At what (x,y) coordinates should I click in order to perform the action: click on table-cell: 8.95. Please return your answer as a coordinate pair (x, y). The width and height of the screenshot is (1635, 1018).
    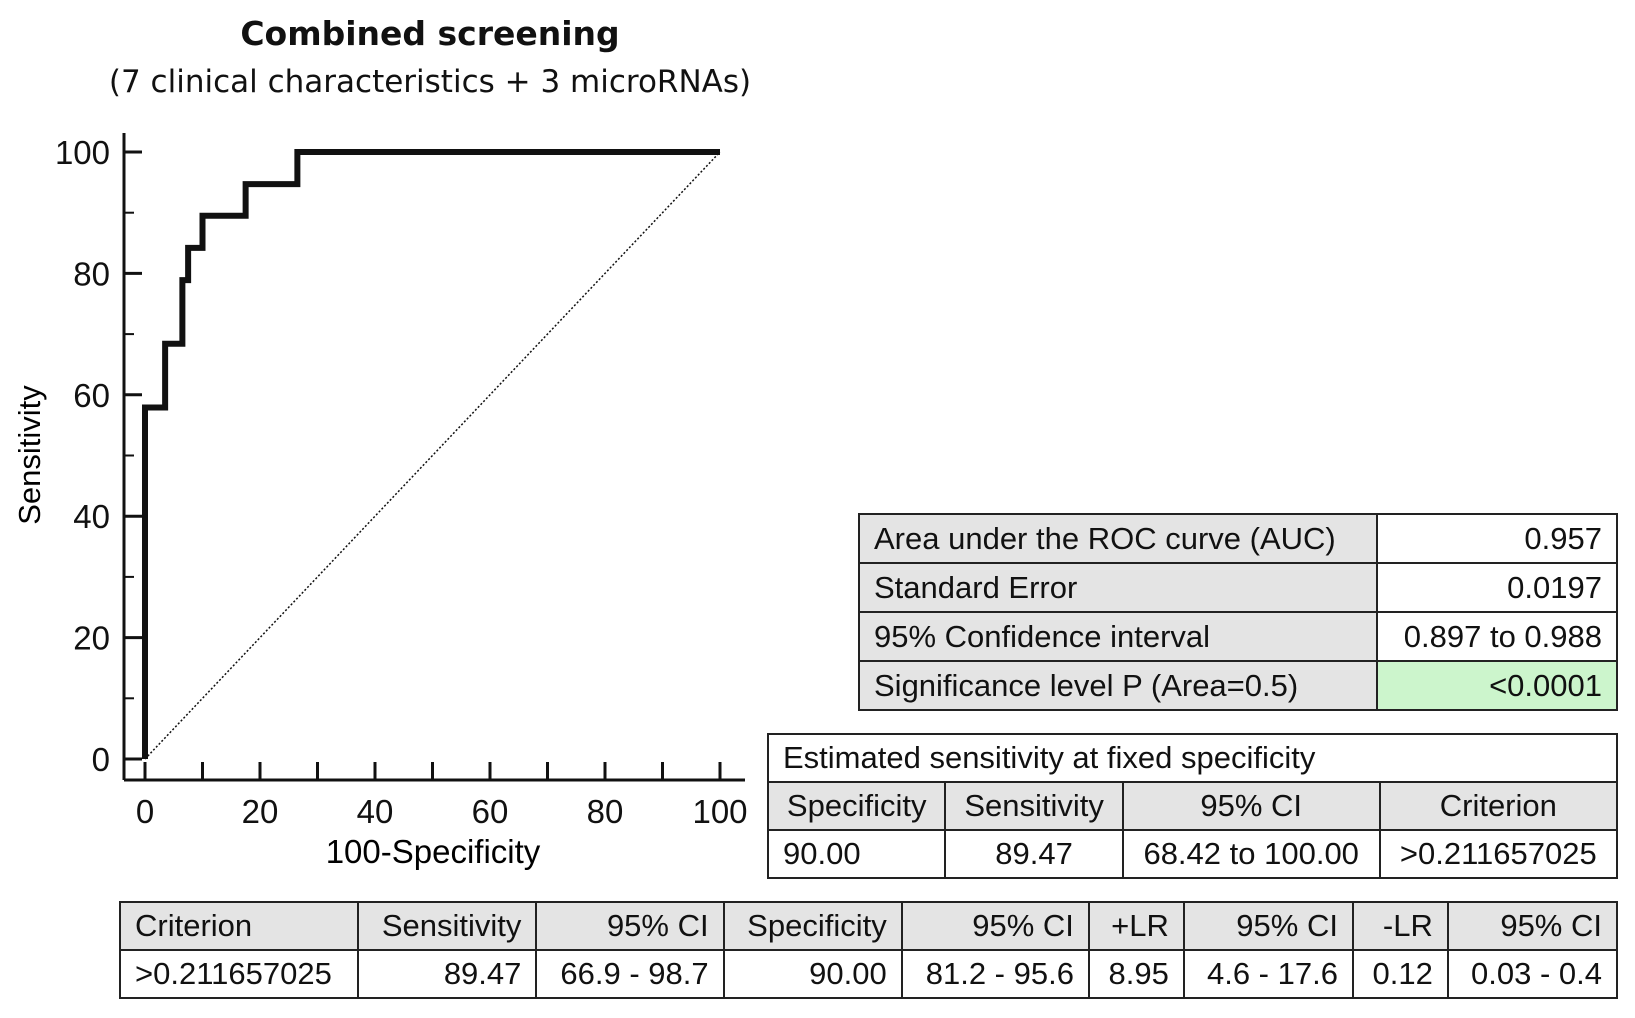
    Looking at the image, I should click on (1136, 974).